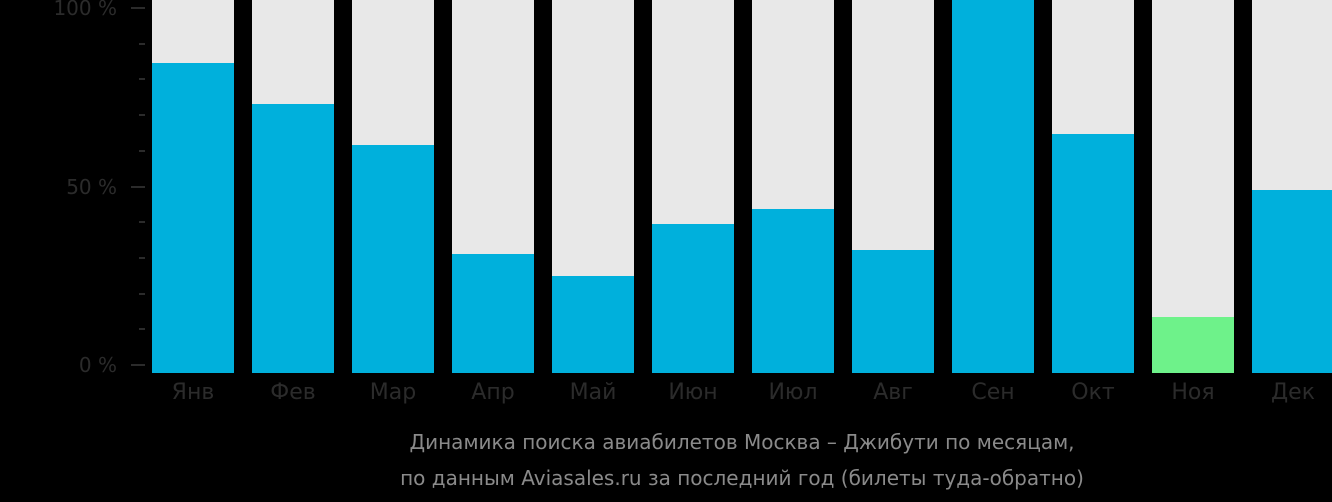  Describe the element at coordinates (993, 392) in the screenshot. I see `x-tick-label: Сен` at that location.